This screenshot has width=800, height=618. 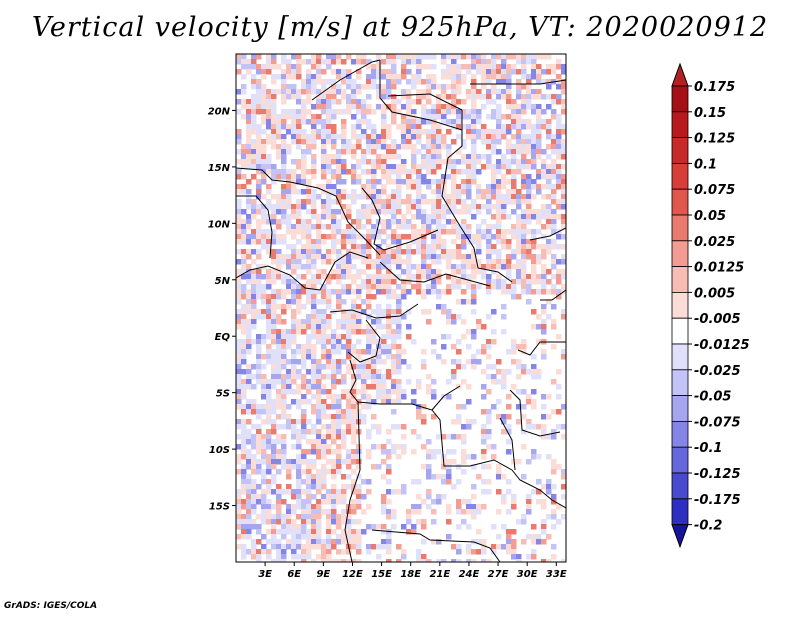 I want to click on lat-tick-label: 10S, so click(x=219, y=450).